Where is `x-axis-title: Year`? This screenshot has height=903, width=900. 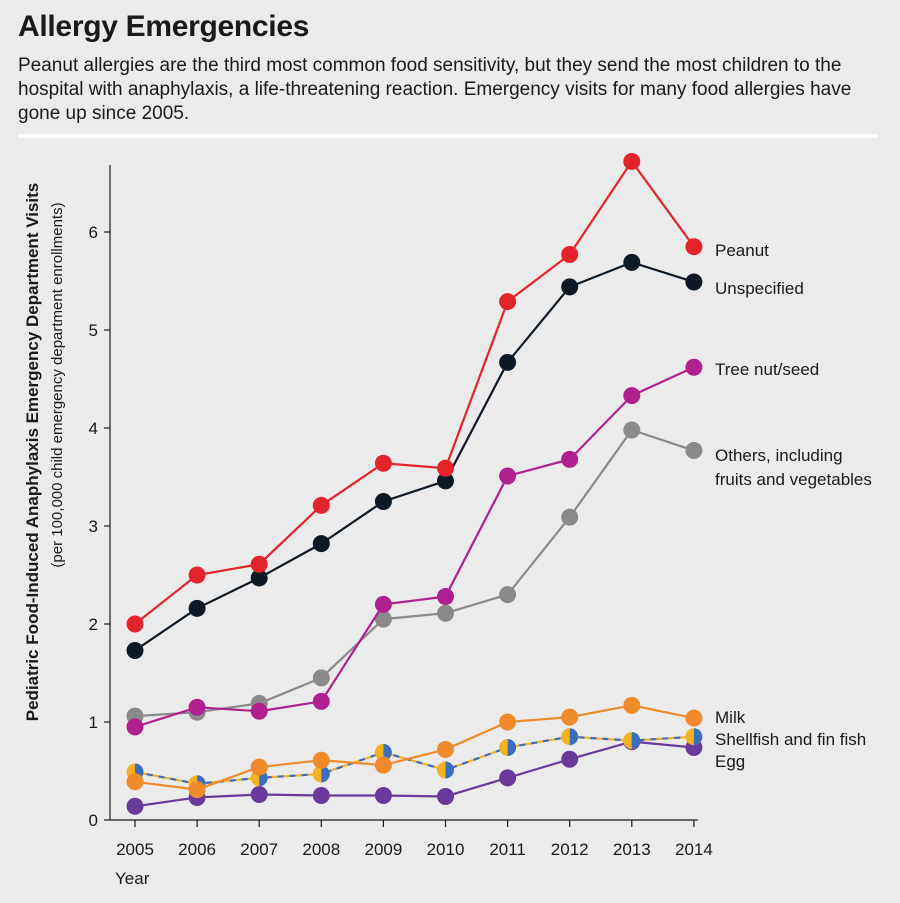
x-axis-title: Year is located at coordinates (132, 878).